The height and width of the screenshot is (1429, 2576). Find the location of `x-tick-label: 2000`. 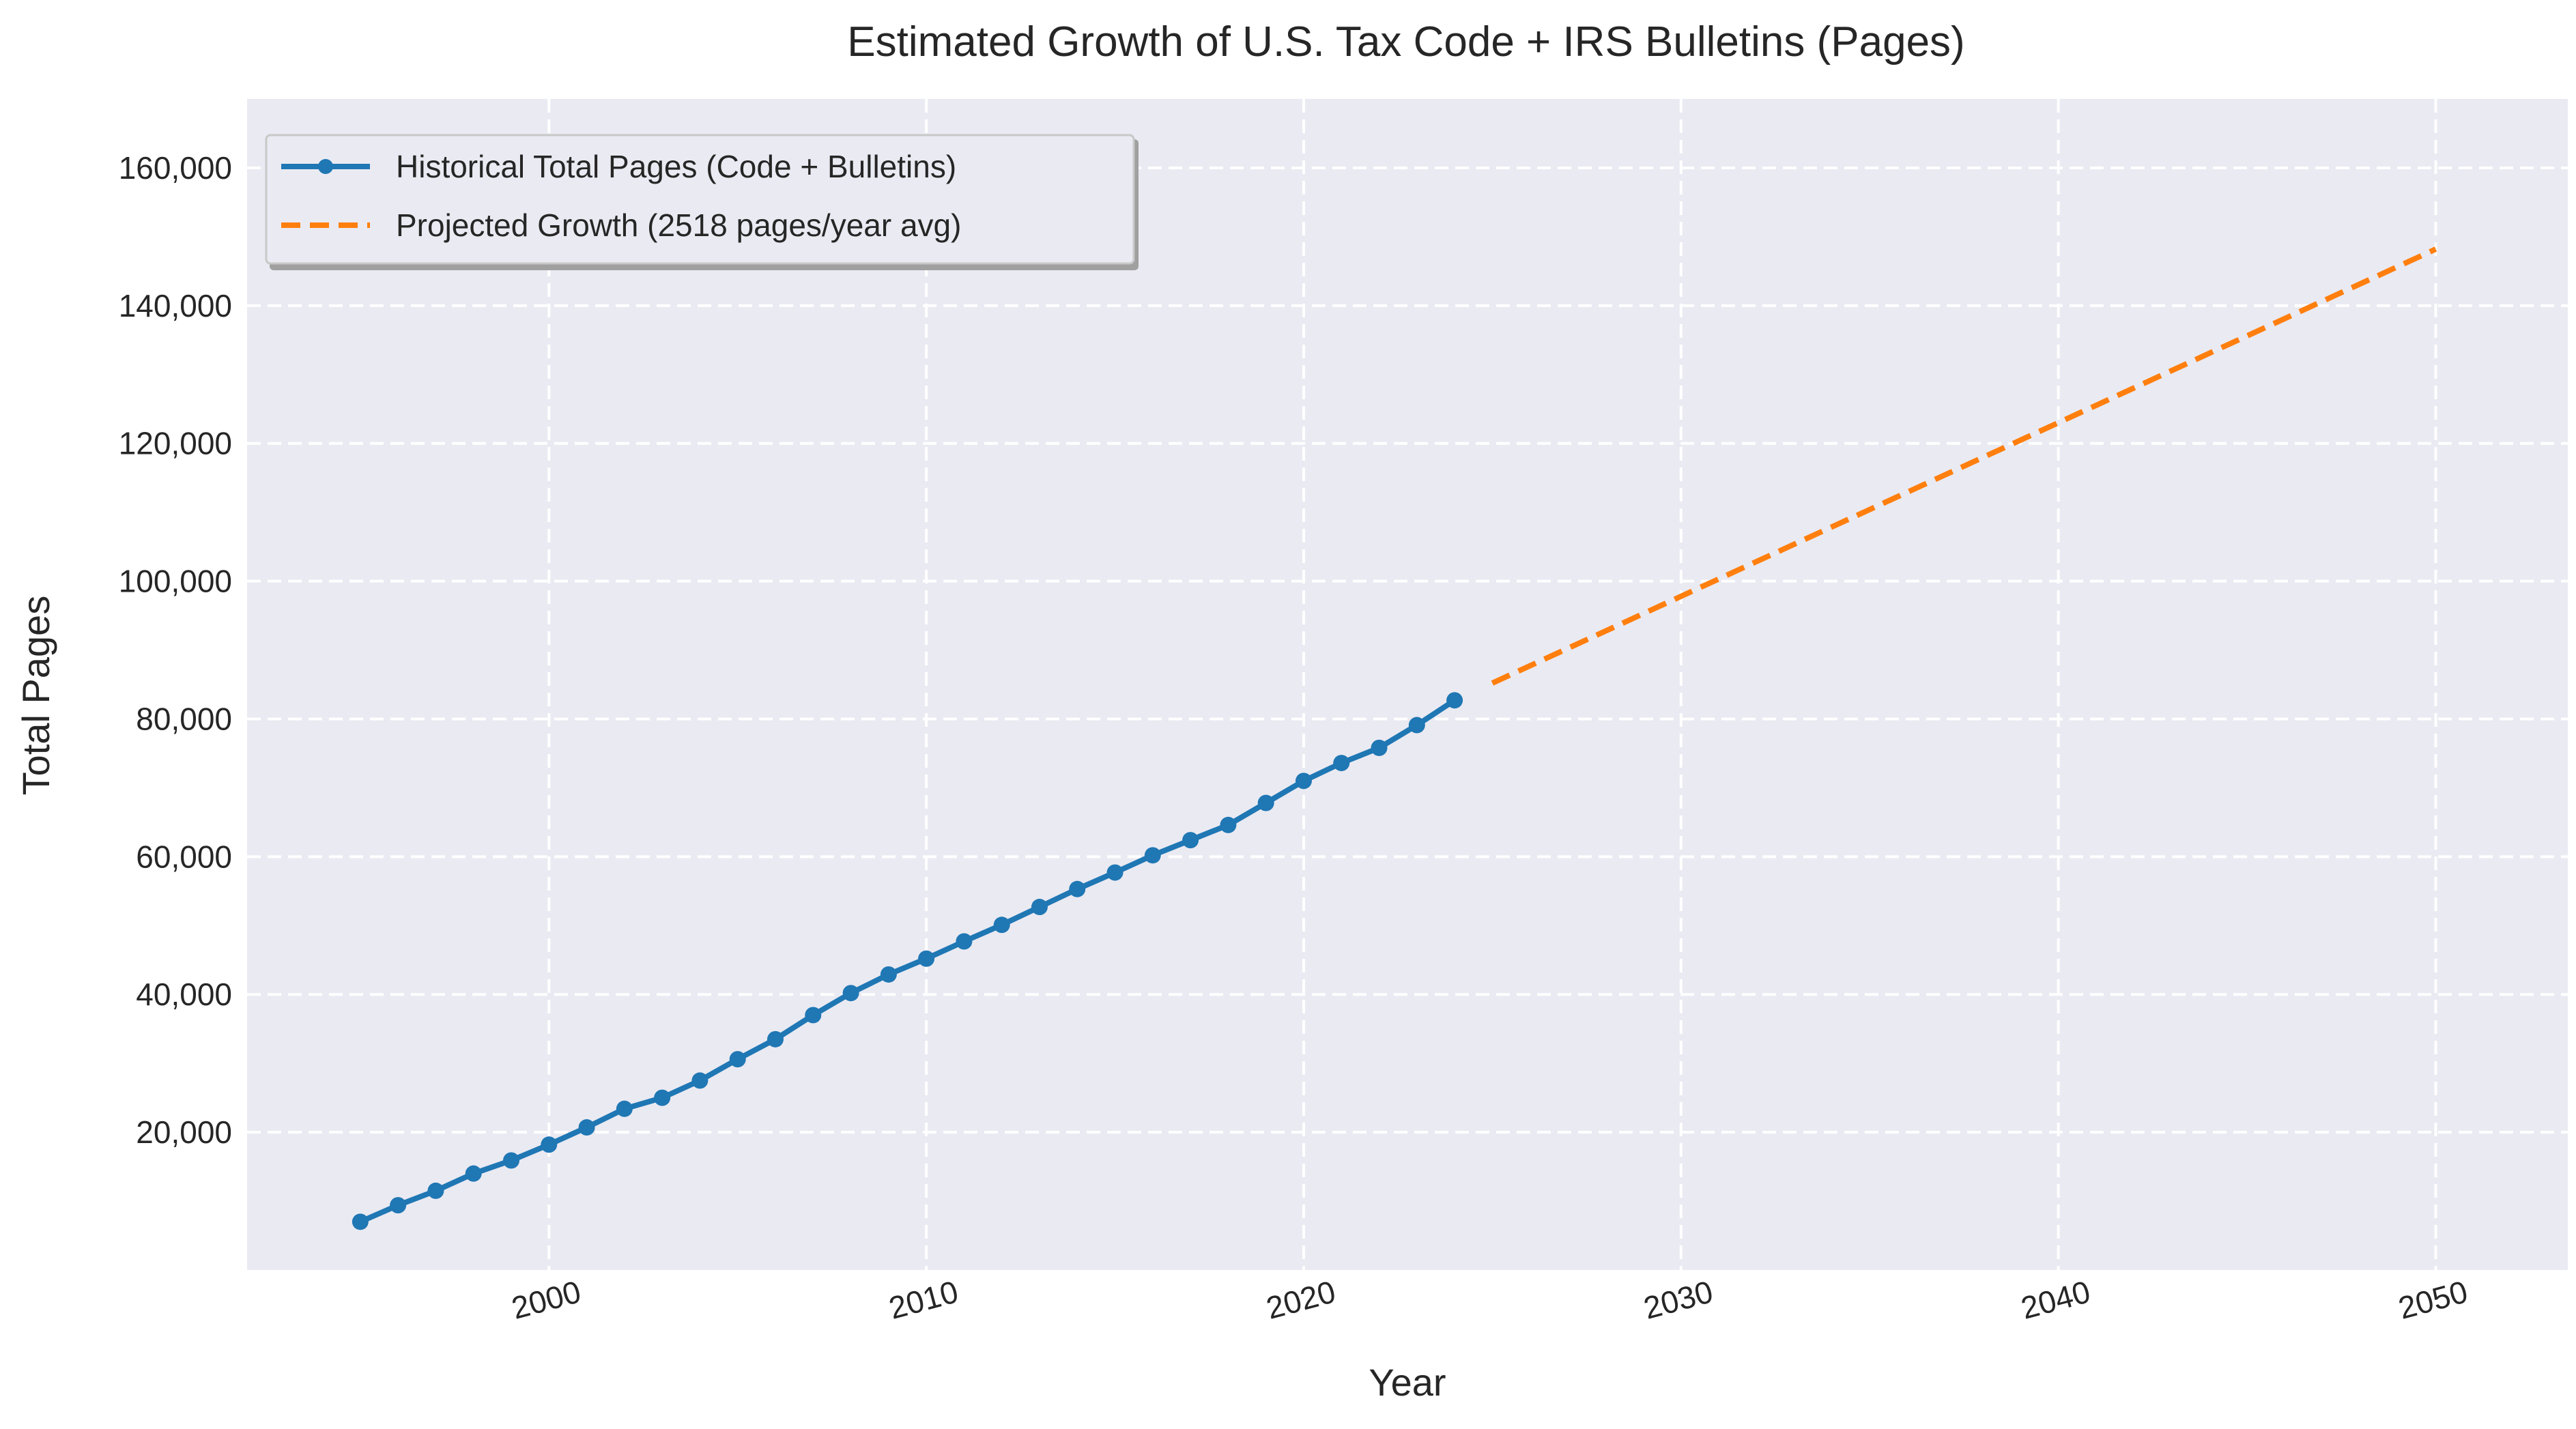

x-tick-label: 2000 is located at coordinates (546, 1299).